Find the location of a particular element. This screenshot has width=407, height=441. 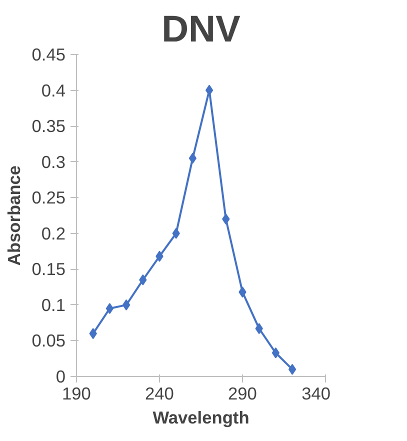

y-axis-title: Absorbance is located at coordinates (14, 215).